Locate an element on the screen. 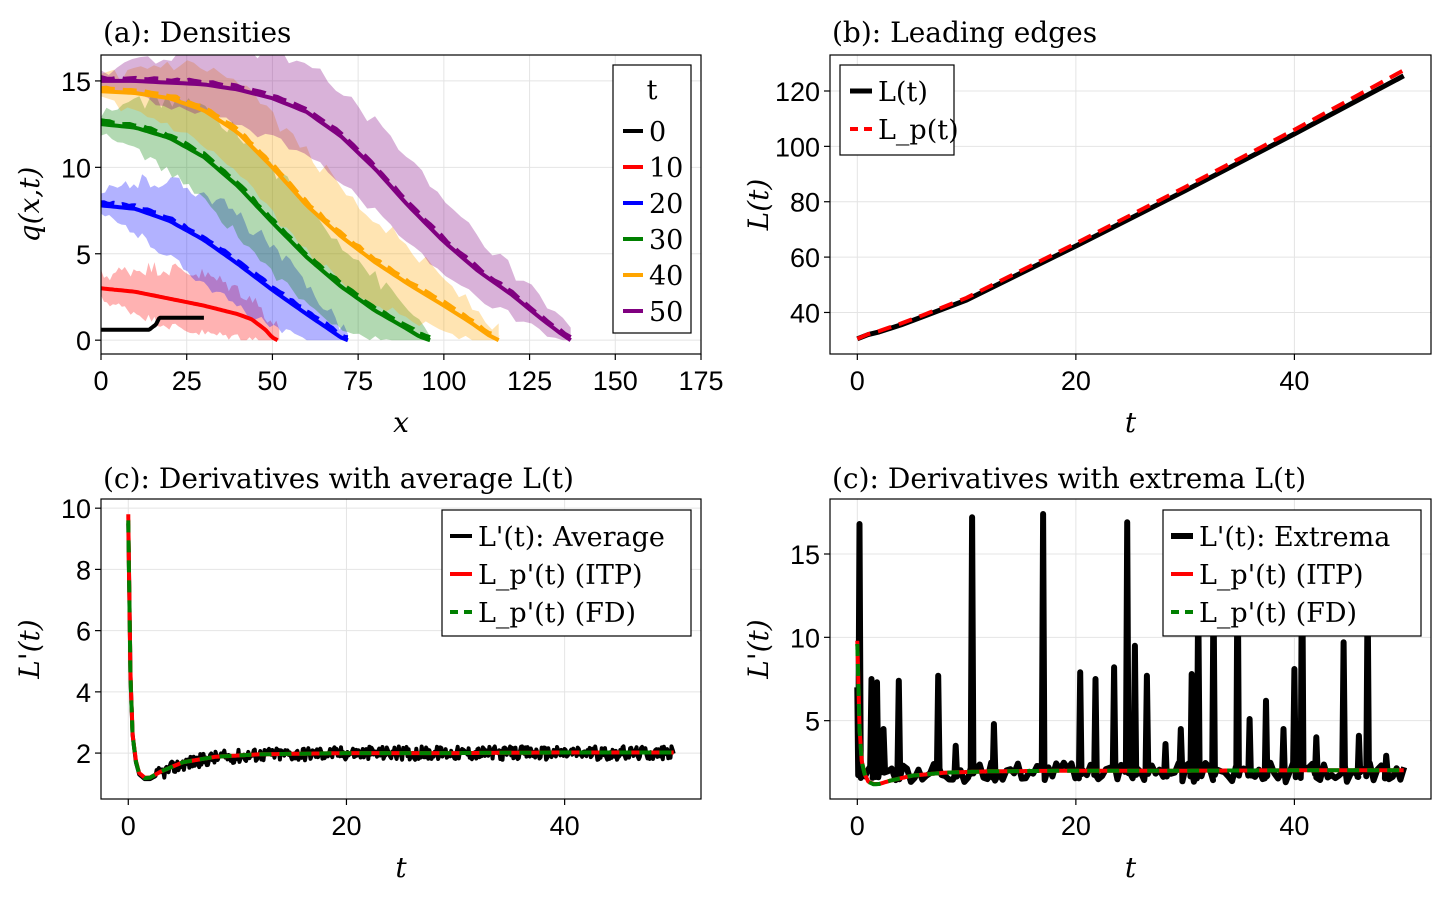 This screenshot has width=1447, height=898. legend: L(t) L_p(t) is located at coordinates (899, 110).